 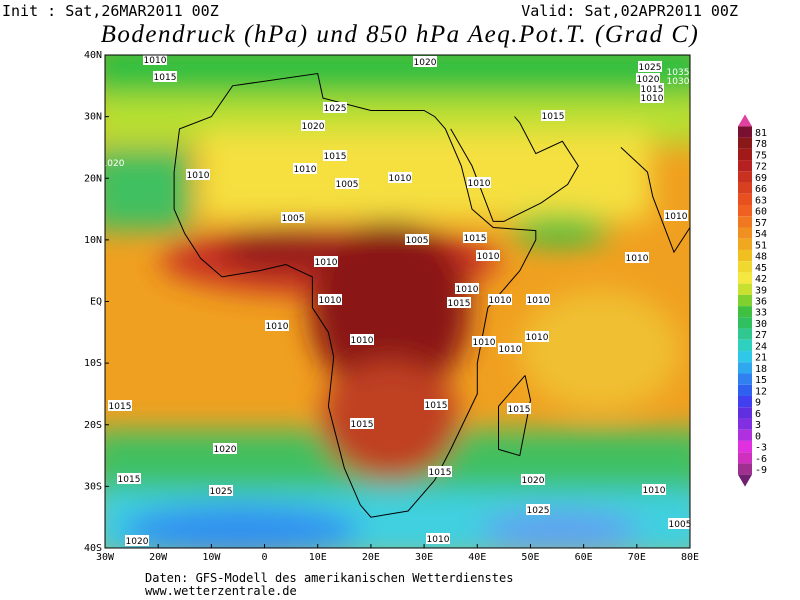 I want to click on colorbar-label: 9, so click(x=758, y=403).